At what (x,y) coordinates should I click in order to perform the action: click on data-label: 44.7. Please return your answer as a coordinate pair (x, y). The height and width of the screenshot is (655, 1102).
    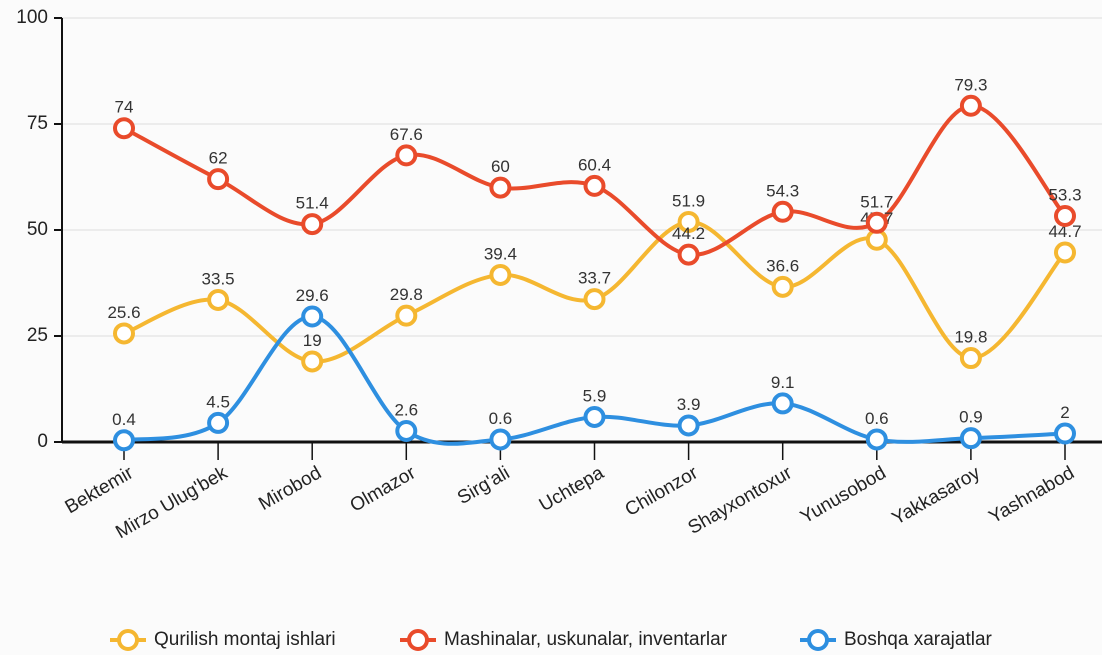
    Looking at the image, I should click on (1064, 231).